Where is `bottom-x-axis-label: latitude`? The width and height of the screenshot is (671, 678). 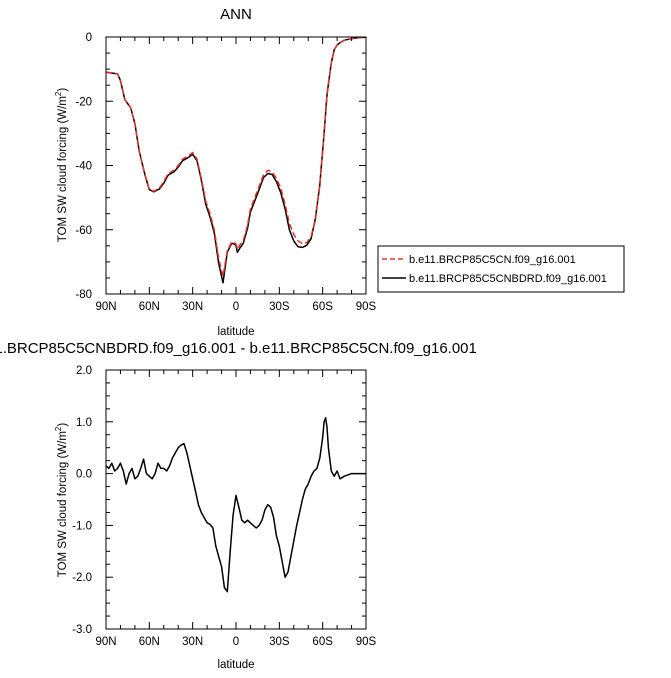
bottom-x-axis-label: latitude is located at coordinates (235, 665).